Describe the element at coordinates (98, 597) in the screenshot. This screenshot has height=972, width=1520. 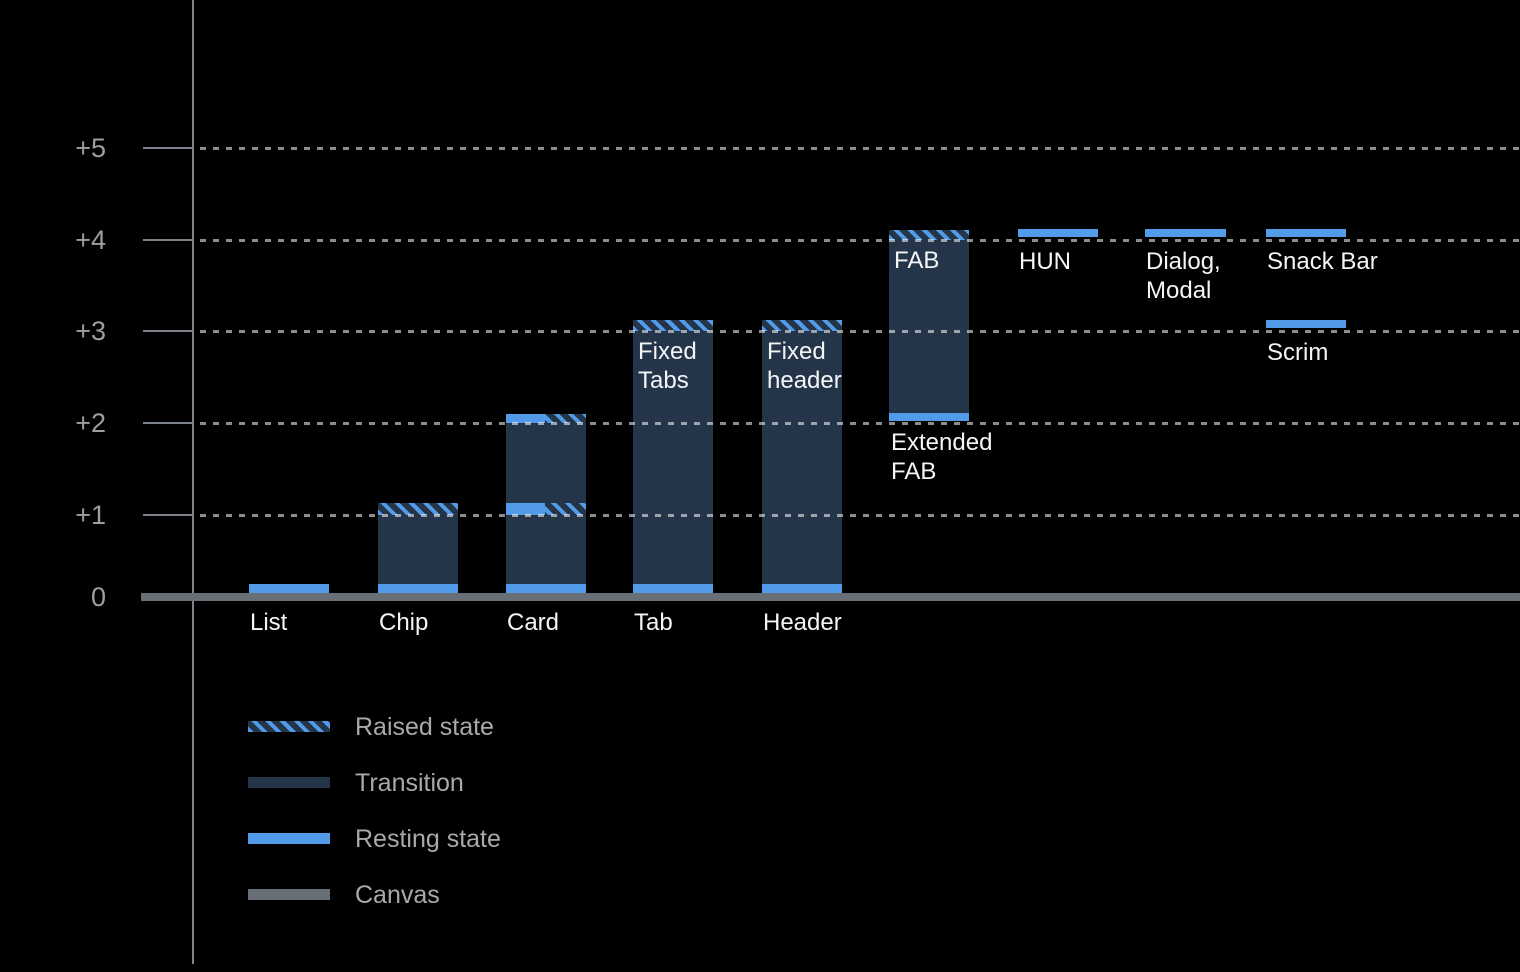
I see `y-tick-label: 0` at that location.